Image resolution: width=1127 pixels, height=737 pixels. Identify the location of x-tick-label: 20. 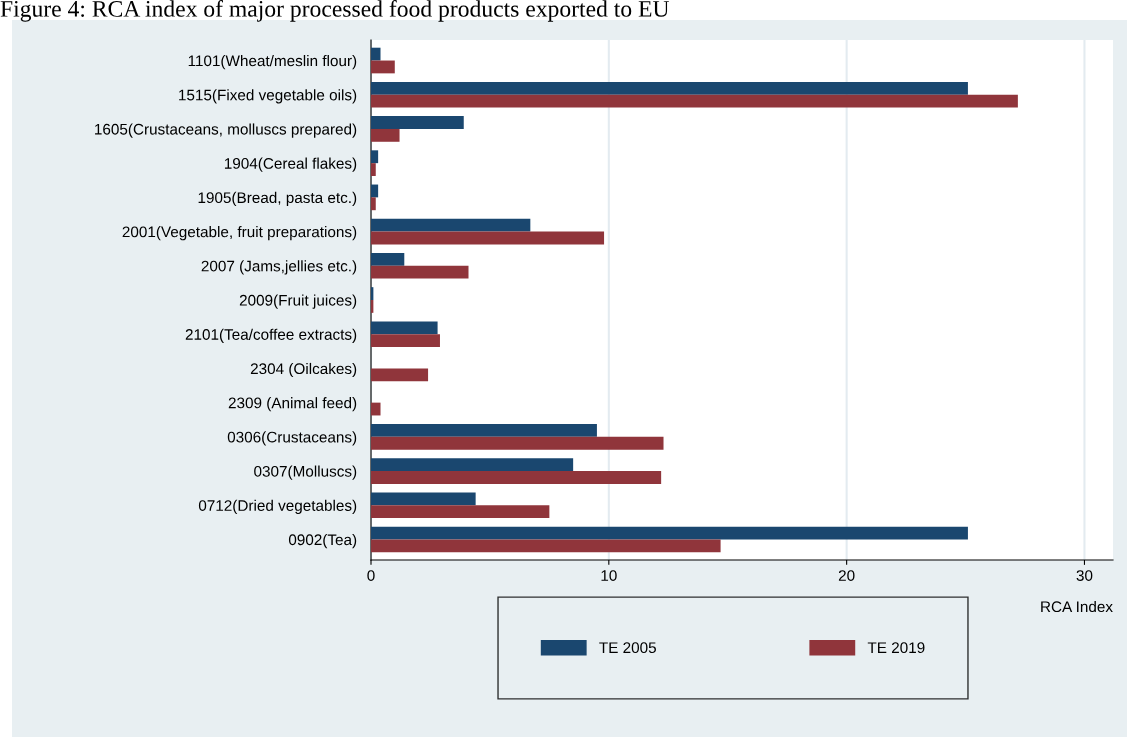
(846, 575).